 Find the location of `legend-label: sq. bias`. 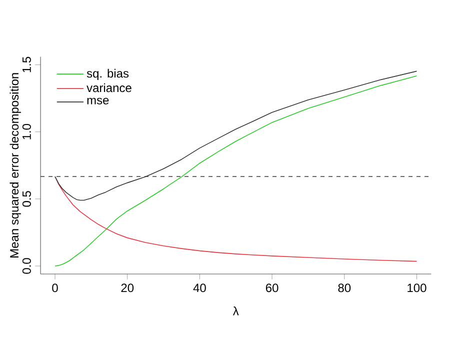

legend-label: sq. bias is located at coordinates (107, 74).